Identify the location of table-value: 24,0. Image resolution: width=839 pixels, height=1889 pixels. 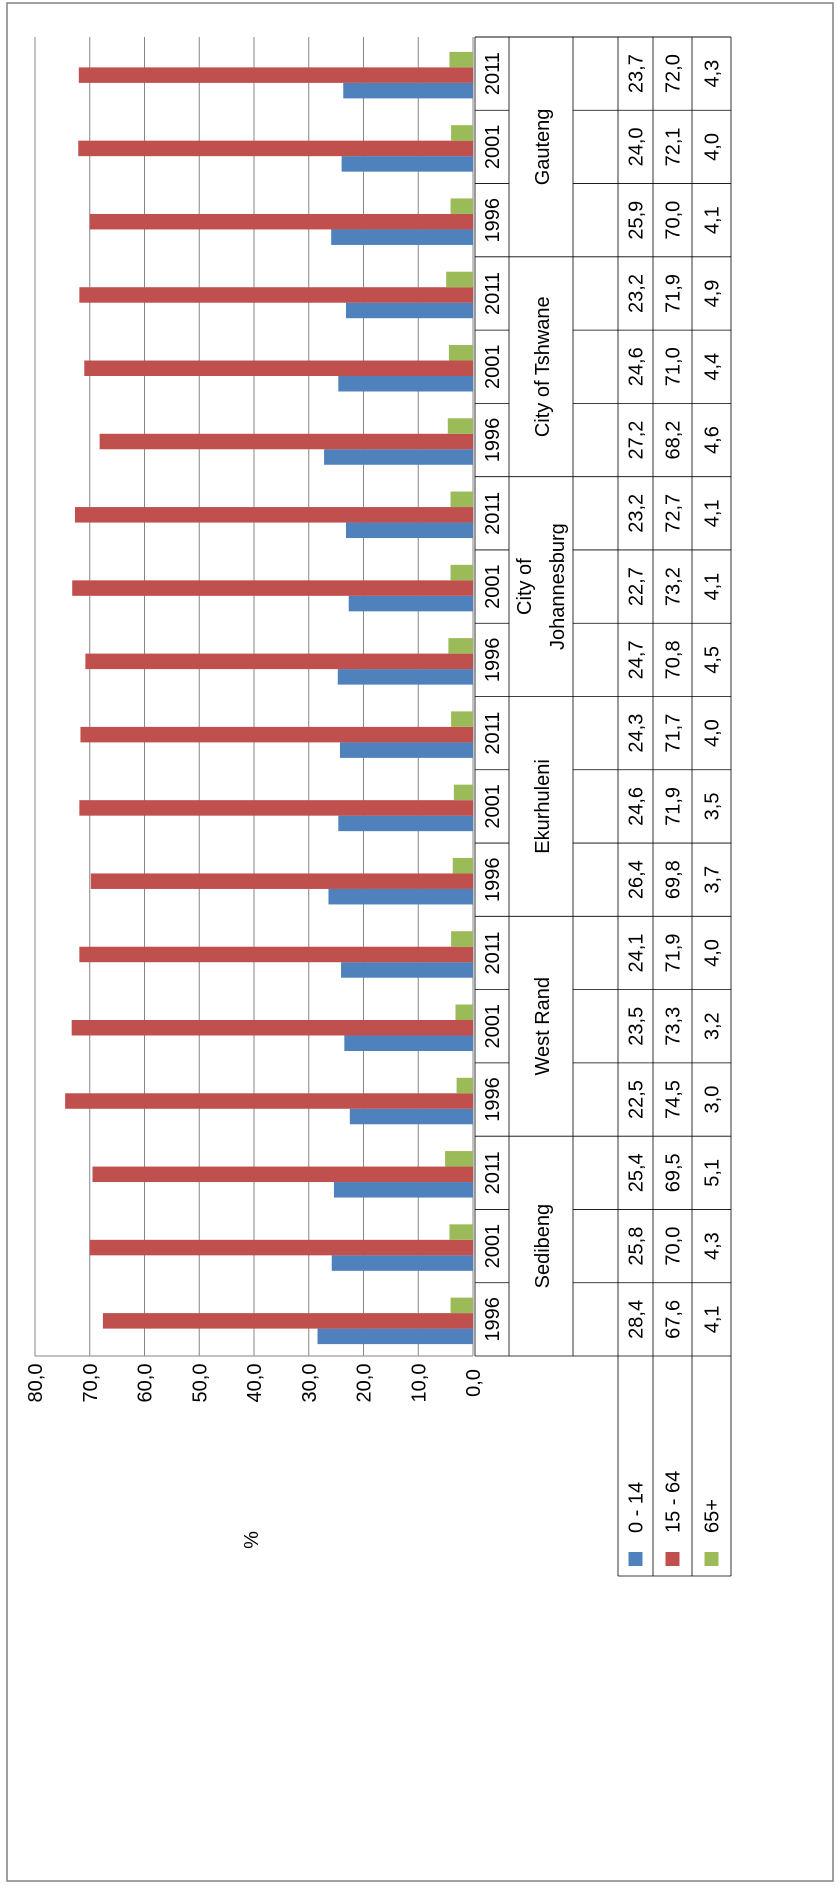
(637, 146).